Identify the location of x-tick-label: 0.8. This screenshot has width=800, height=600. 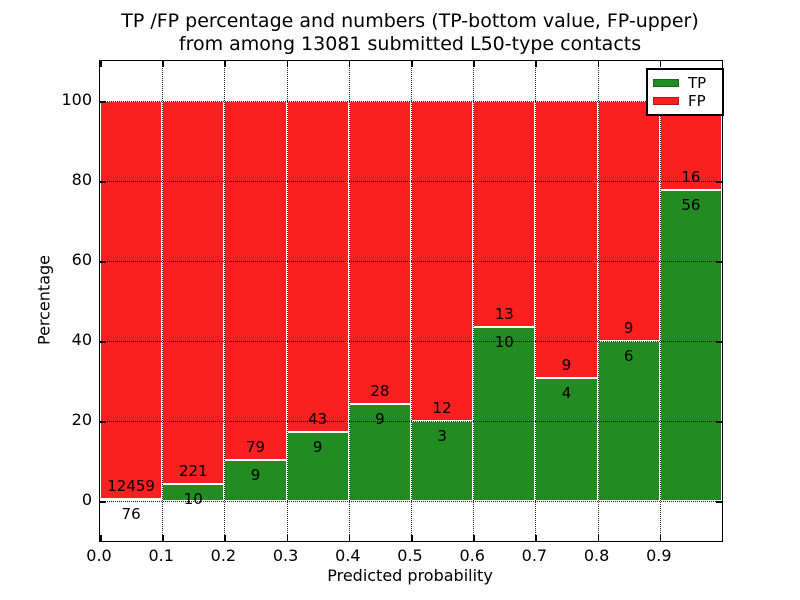
(596, 555).